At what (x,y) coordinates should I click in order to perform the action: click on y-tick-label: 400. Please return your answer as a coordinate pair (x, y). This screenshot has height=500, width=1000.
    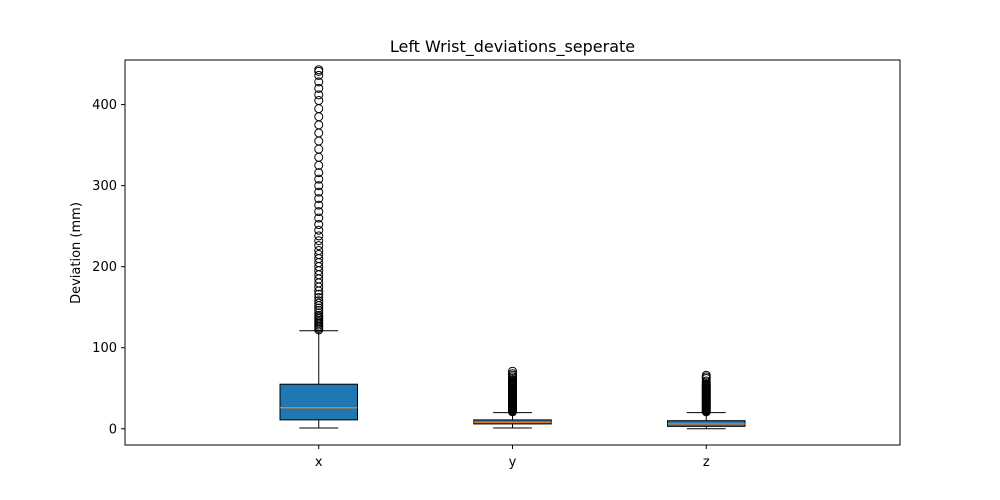
    Looking at the image, I should click on (104, 105).